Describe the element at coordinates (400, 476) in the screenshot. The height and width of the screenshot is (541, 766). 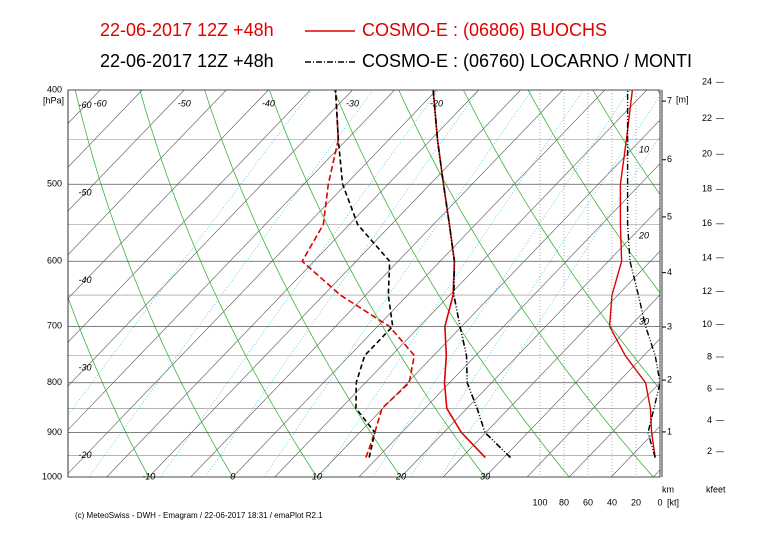
I see `x-tick-label: 20` at that location.